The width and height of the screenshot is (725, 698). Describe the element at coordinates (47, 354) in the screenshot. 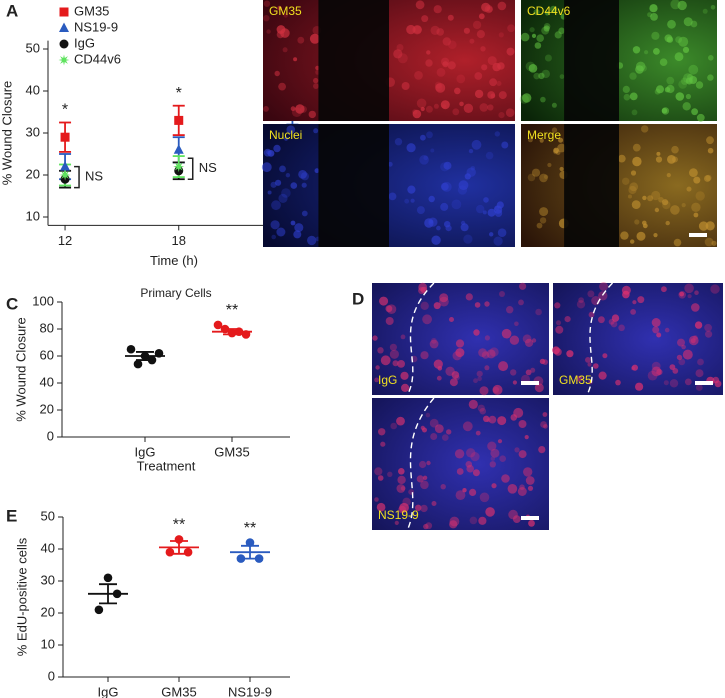

I see `y-tick-label: 60` at that location.